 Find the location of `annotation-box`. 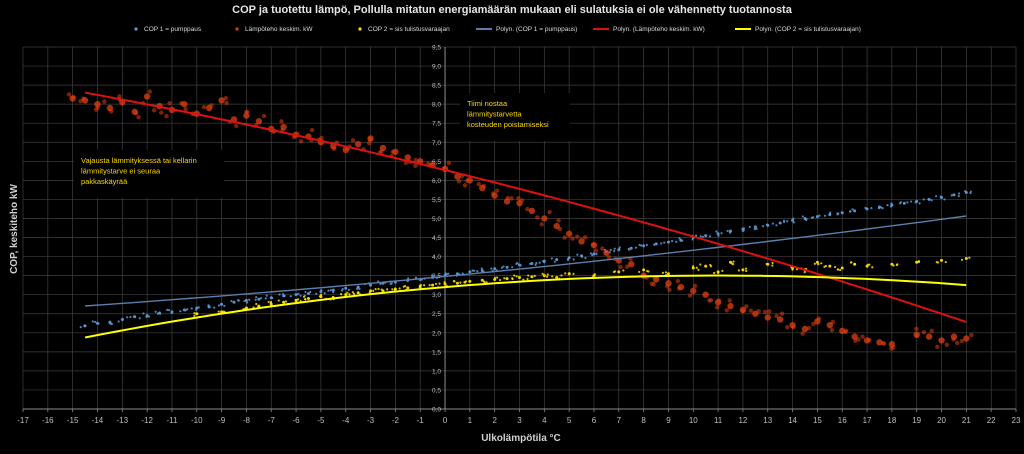

annotation-box is located at coordinates (515, 117).